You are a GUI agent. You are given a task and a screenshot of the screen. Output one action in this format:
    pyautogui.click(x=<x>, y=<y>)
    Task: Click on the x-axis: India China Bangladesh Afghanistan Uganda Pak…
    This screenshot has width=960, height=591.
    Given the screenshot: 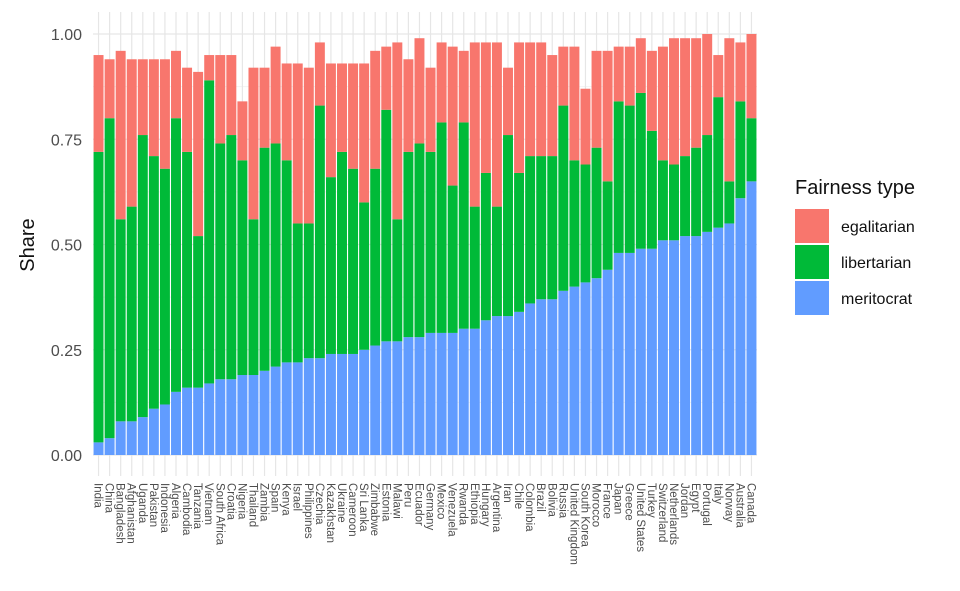 What is the action you would take?
    pyautogui.click(x=424, y=524)
    